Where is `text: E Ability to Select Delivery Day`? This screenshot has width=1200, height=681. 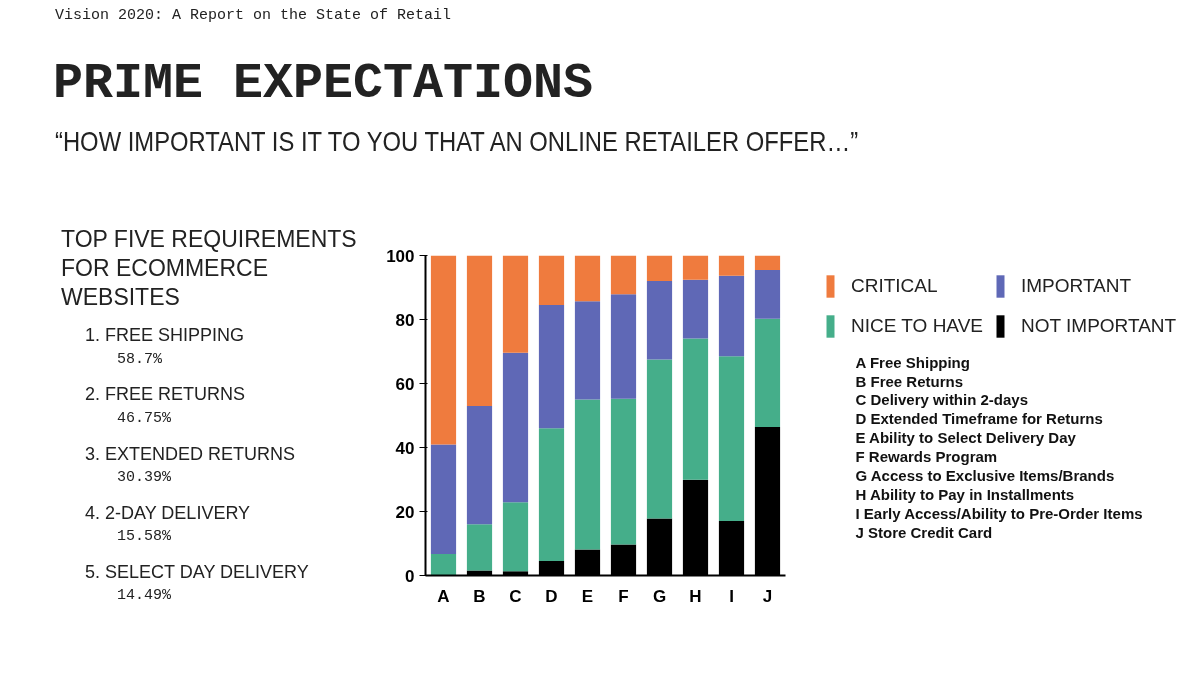 text: E Ability to Select Delivery Day is located at coordinates (966, 438).